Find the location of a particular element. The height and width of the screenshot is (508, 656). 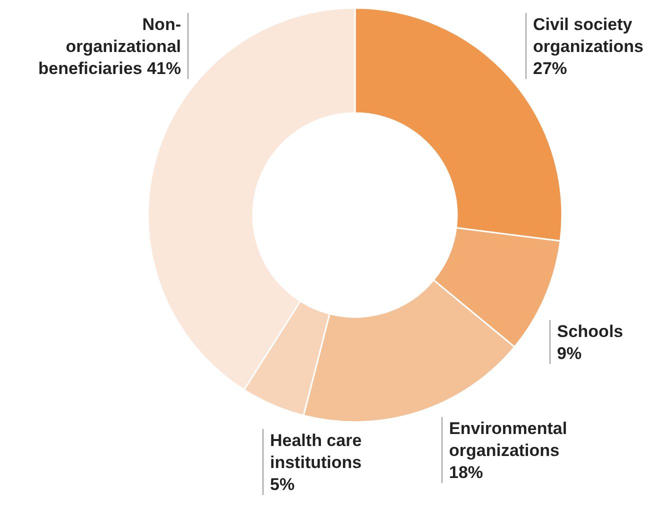

slice-label: Health care institutions is located at coordinates (316, 451).